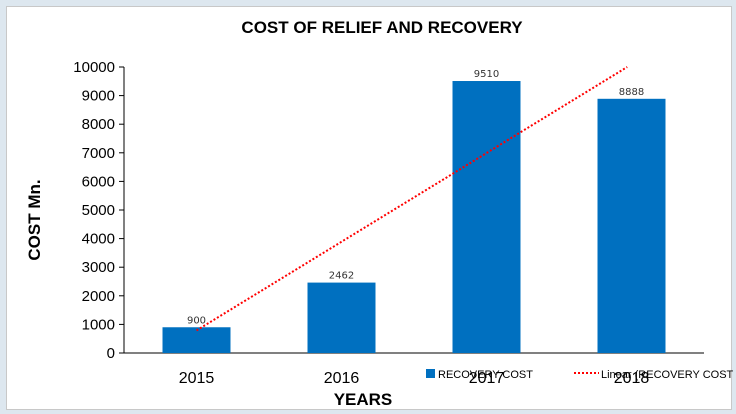 The height and width of the screenshot is (414, 736). I want to click on y-tick-label: 10000, so click(94, 67).